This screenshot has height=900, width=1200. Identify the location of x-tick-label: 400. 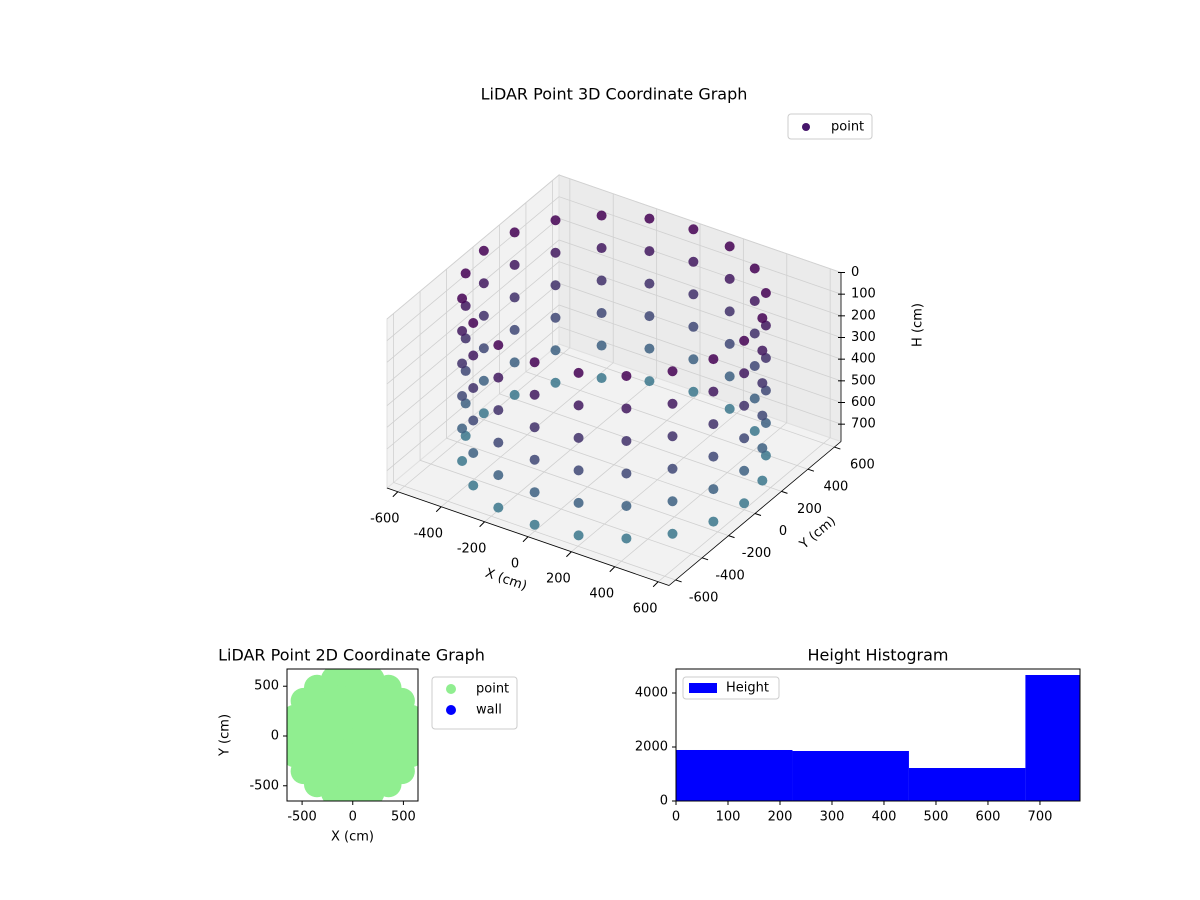
(884, 817).